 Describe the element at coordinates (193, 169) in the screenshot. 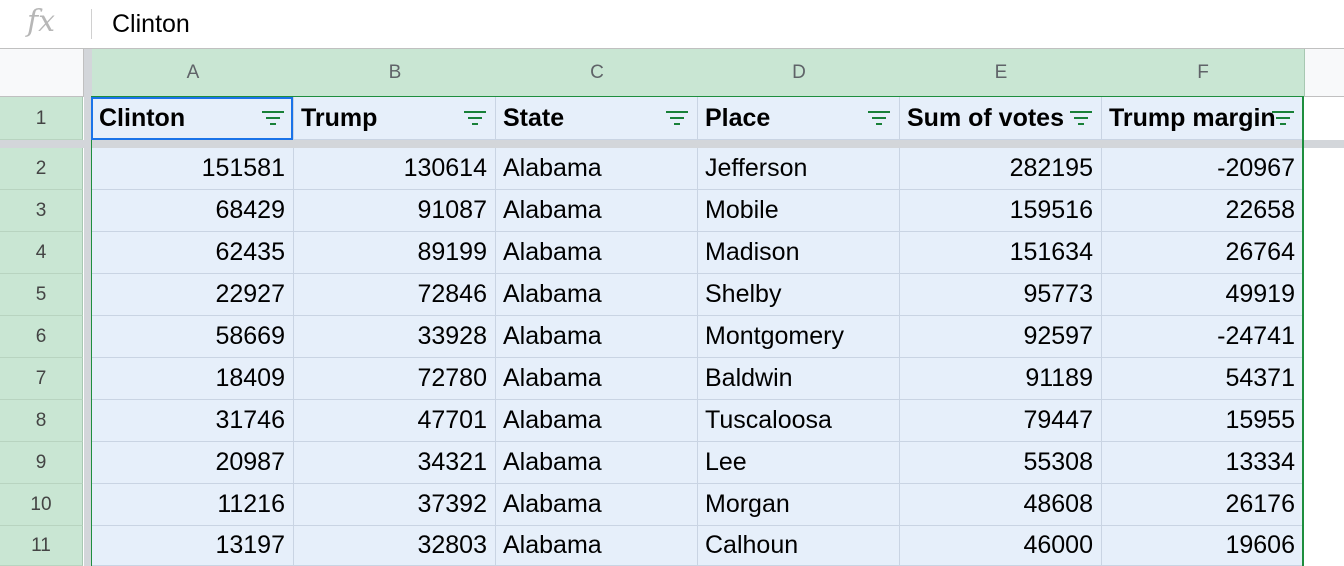

I see `cell-a2: 151581` at that location.